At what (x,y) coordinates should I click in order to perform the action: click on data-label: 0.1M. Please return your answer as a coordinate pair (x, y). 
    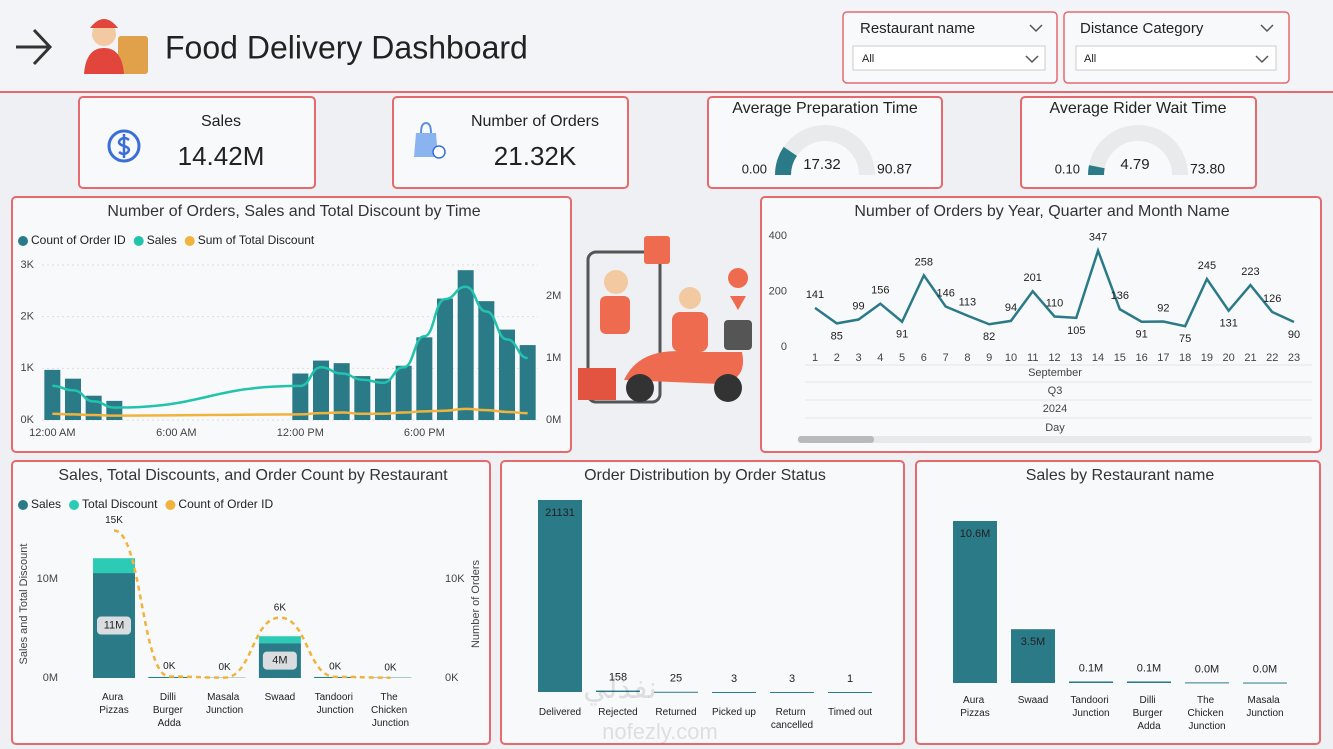
    Looking at the image, I should click on (1091, 668).